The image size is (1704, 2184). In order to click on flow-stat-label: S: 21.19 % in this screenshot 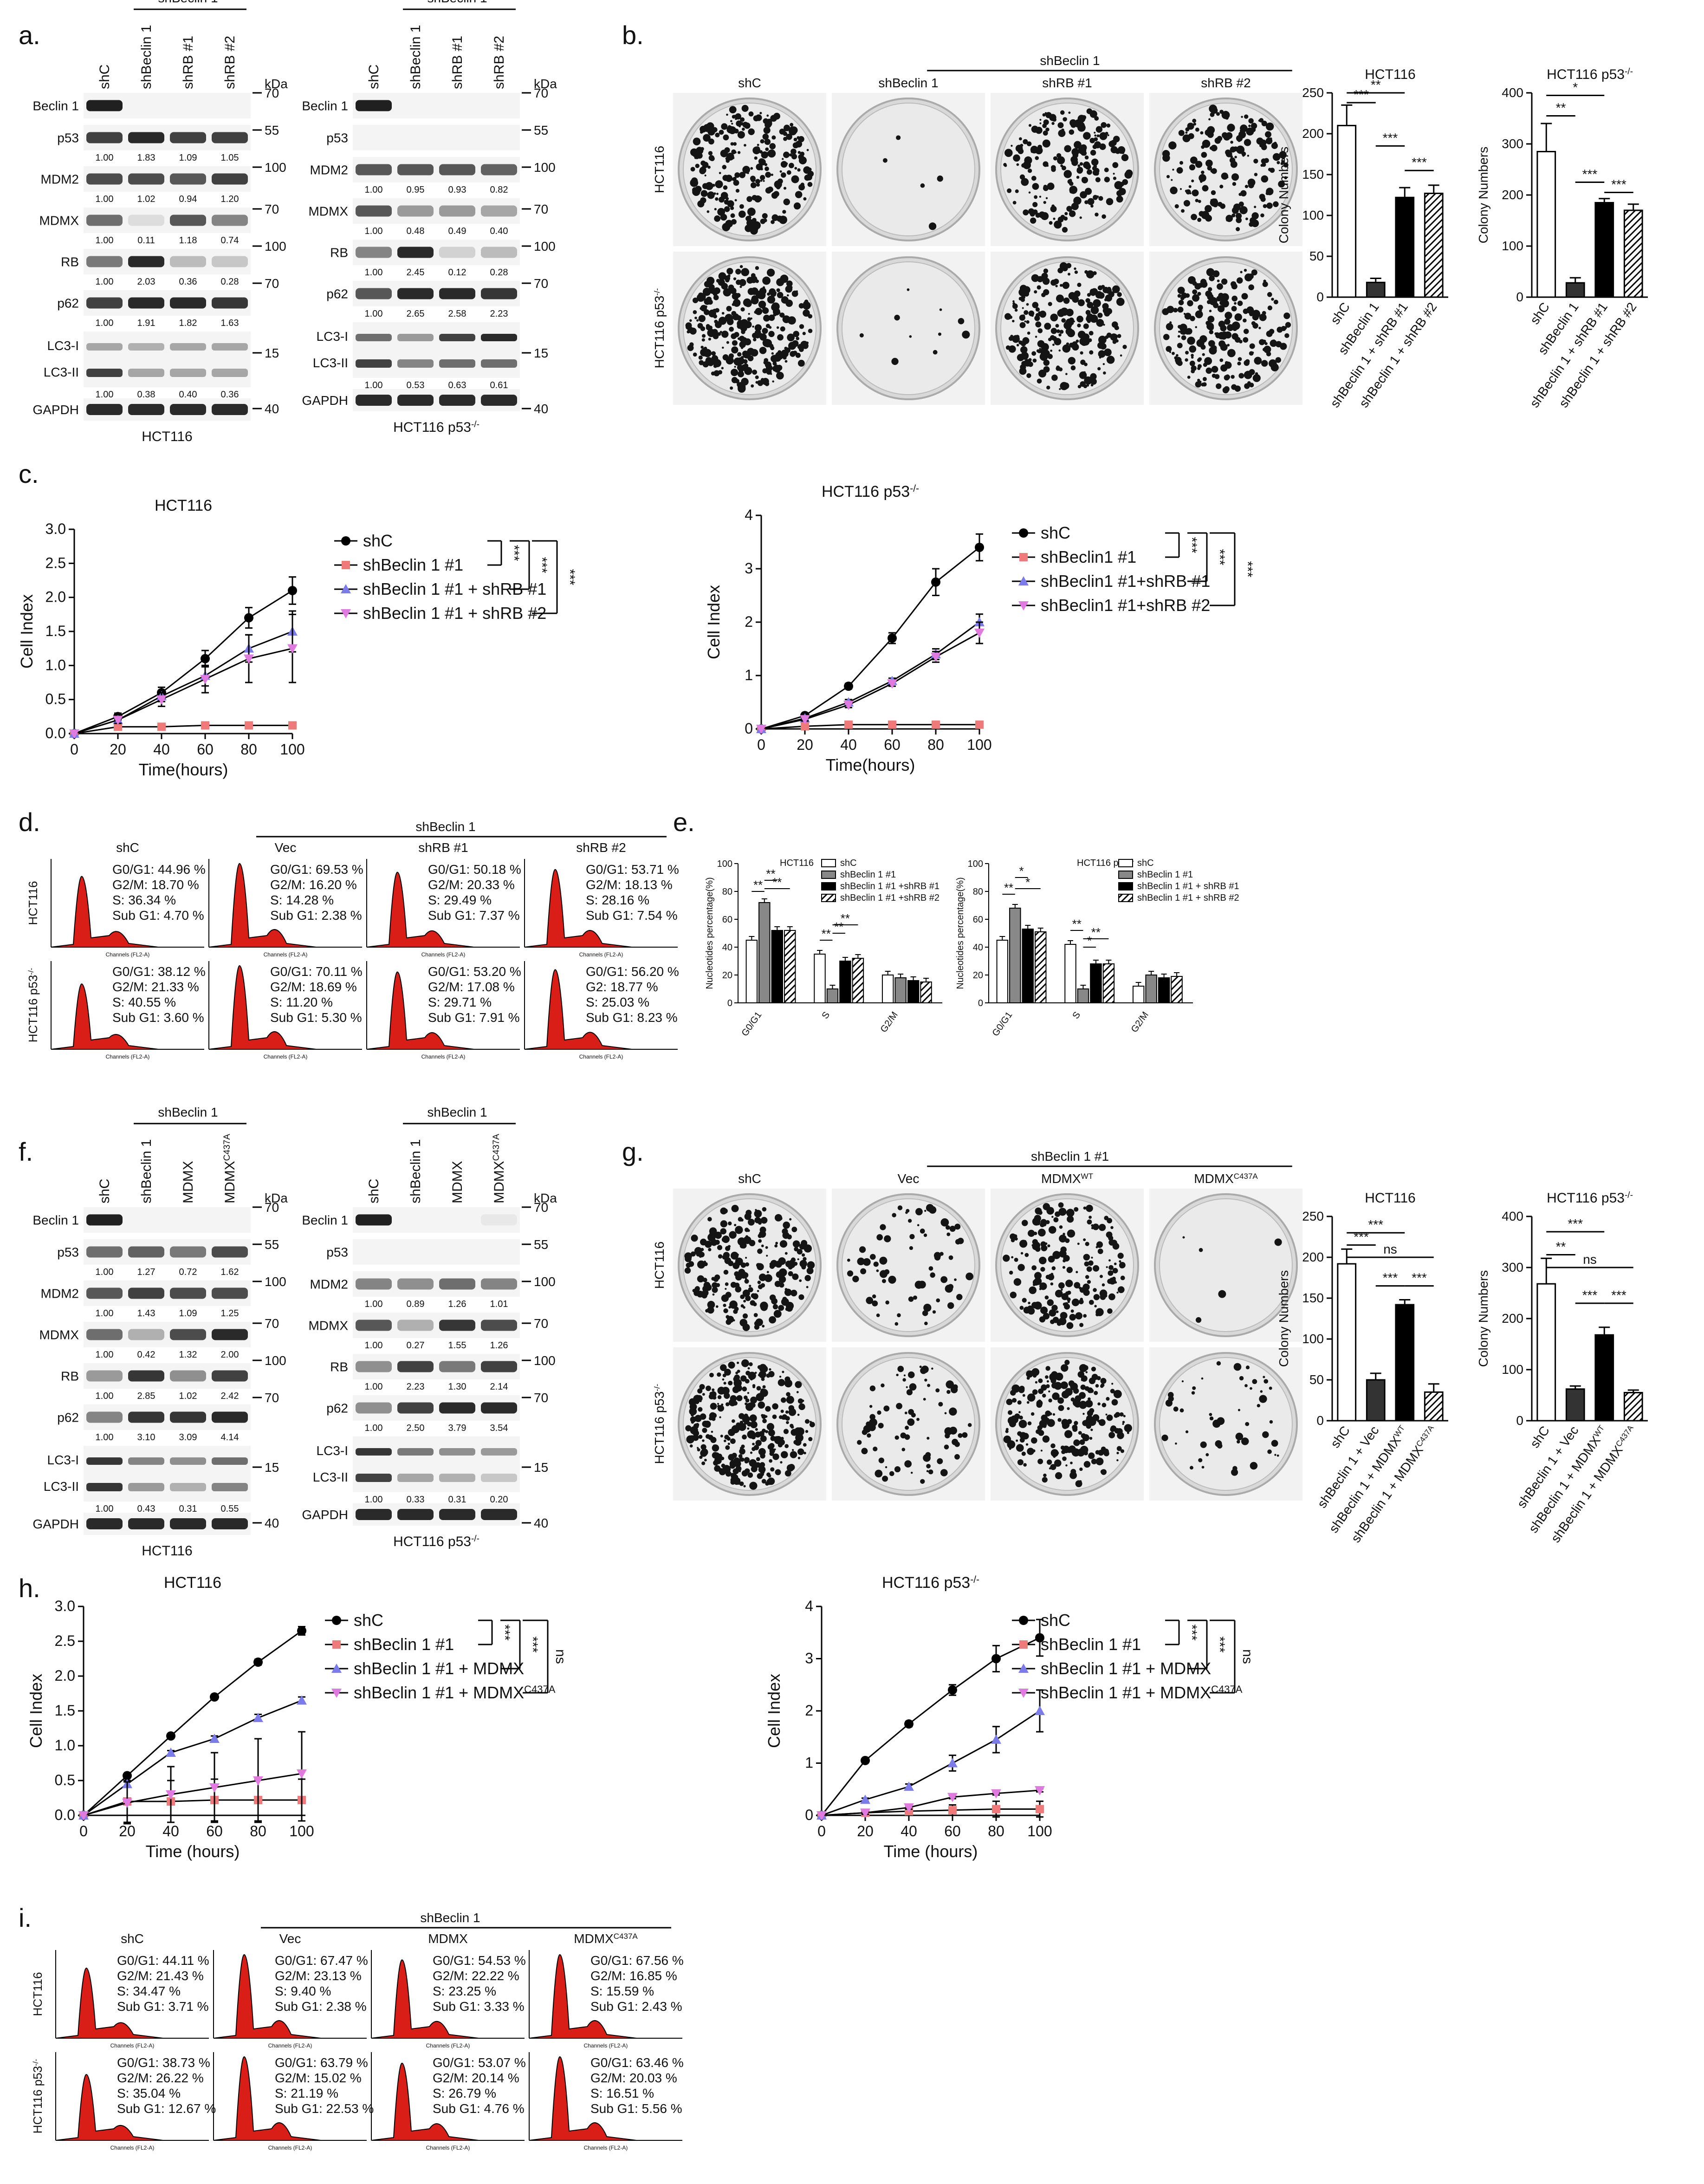, I will do `click(306, 2093)`.